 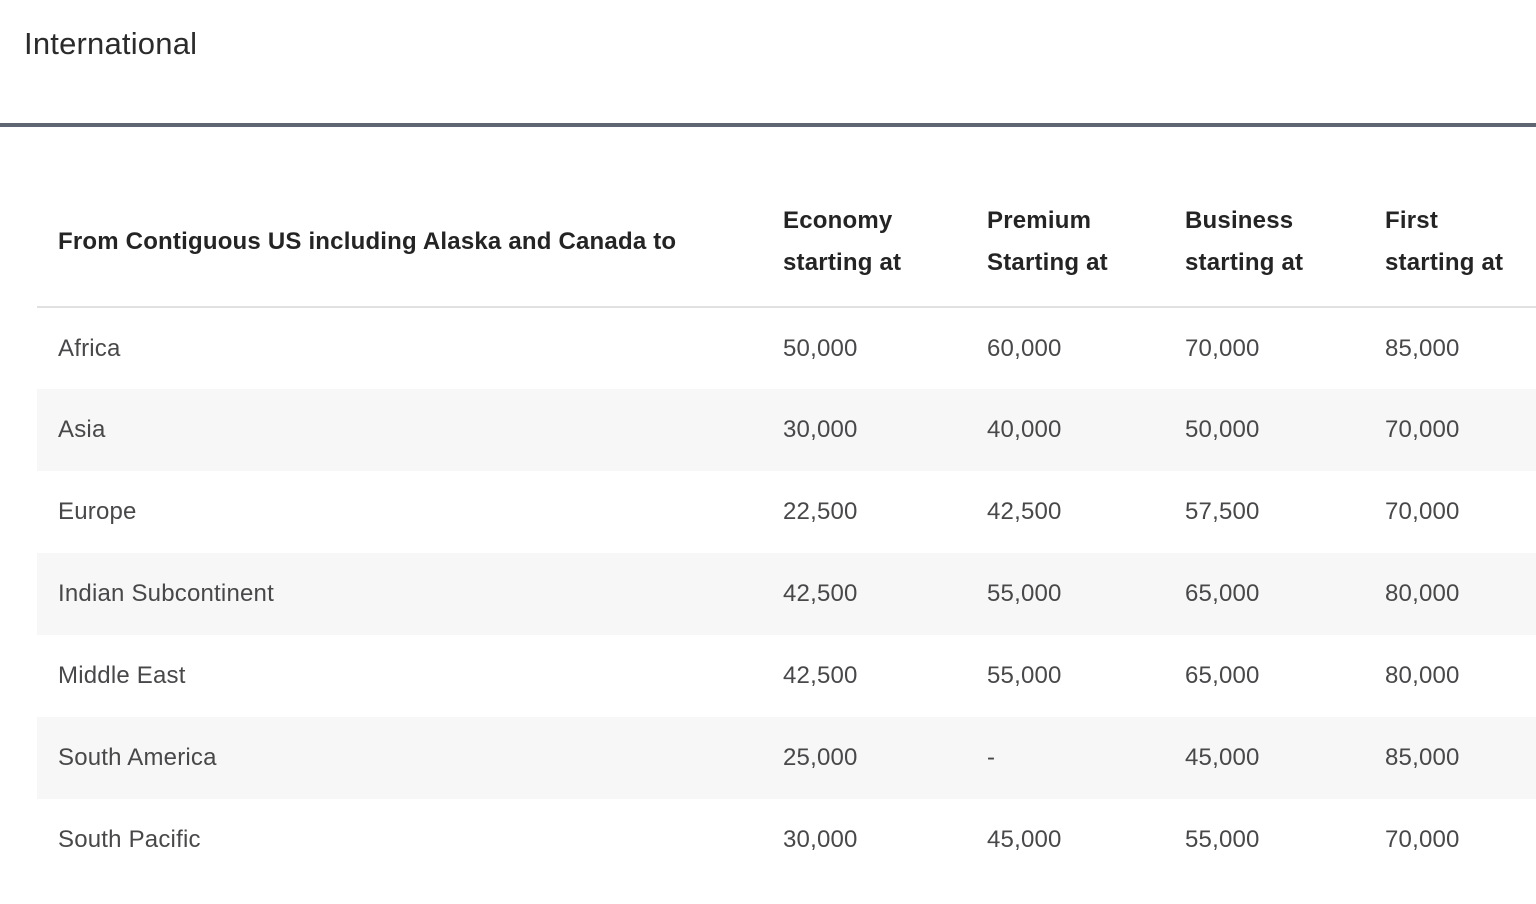 I want to click on column-header-premium: Premium Starting at, so click(x=1086, y=234).